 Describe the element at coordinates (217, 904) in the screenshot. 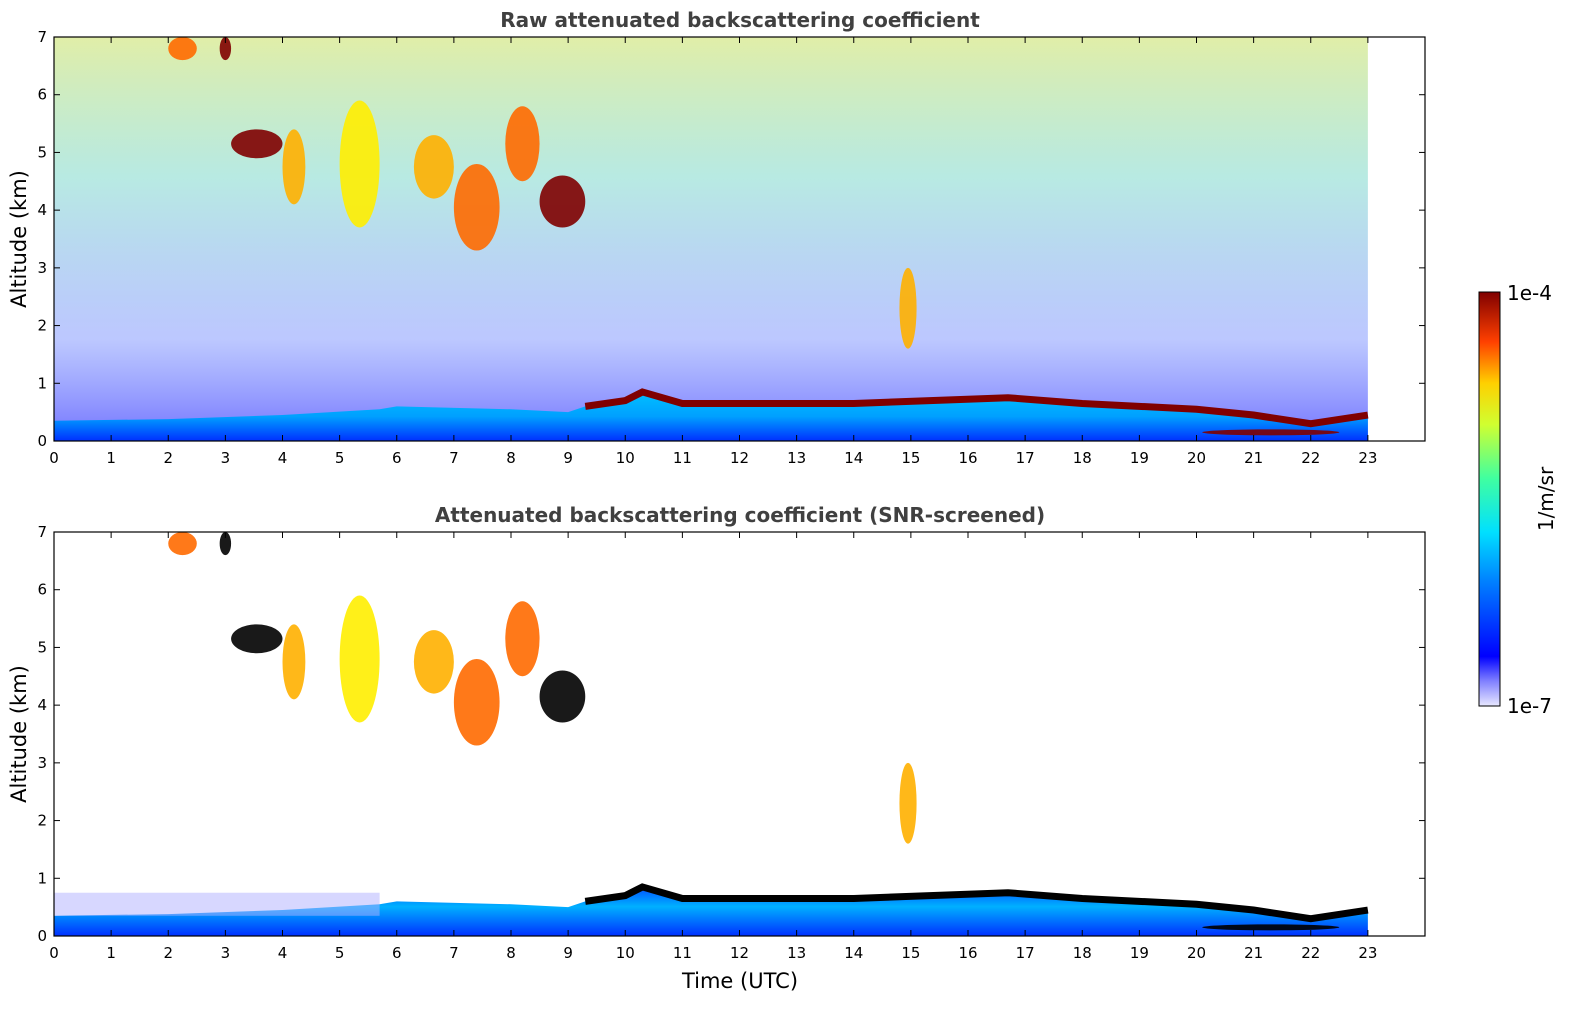

I see `haze-layer` at that location.